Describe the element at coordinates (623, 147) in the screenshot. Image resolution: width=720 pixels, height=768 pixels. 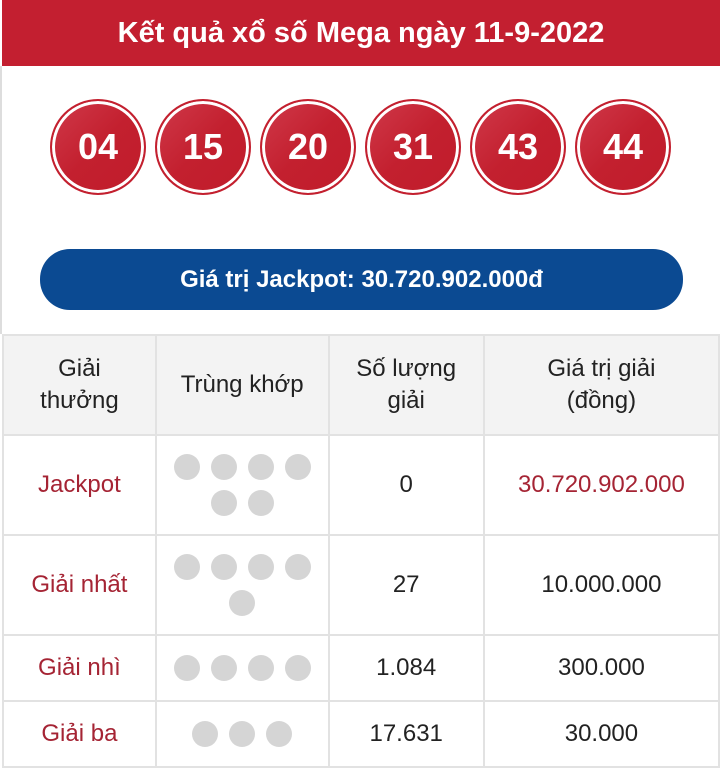
I see `number-ball: 44` at that location.